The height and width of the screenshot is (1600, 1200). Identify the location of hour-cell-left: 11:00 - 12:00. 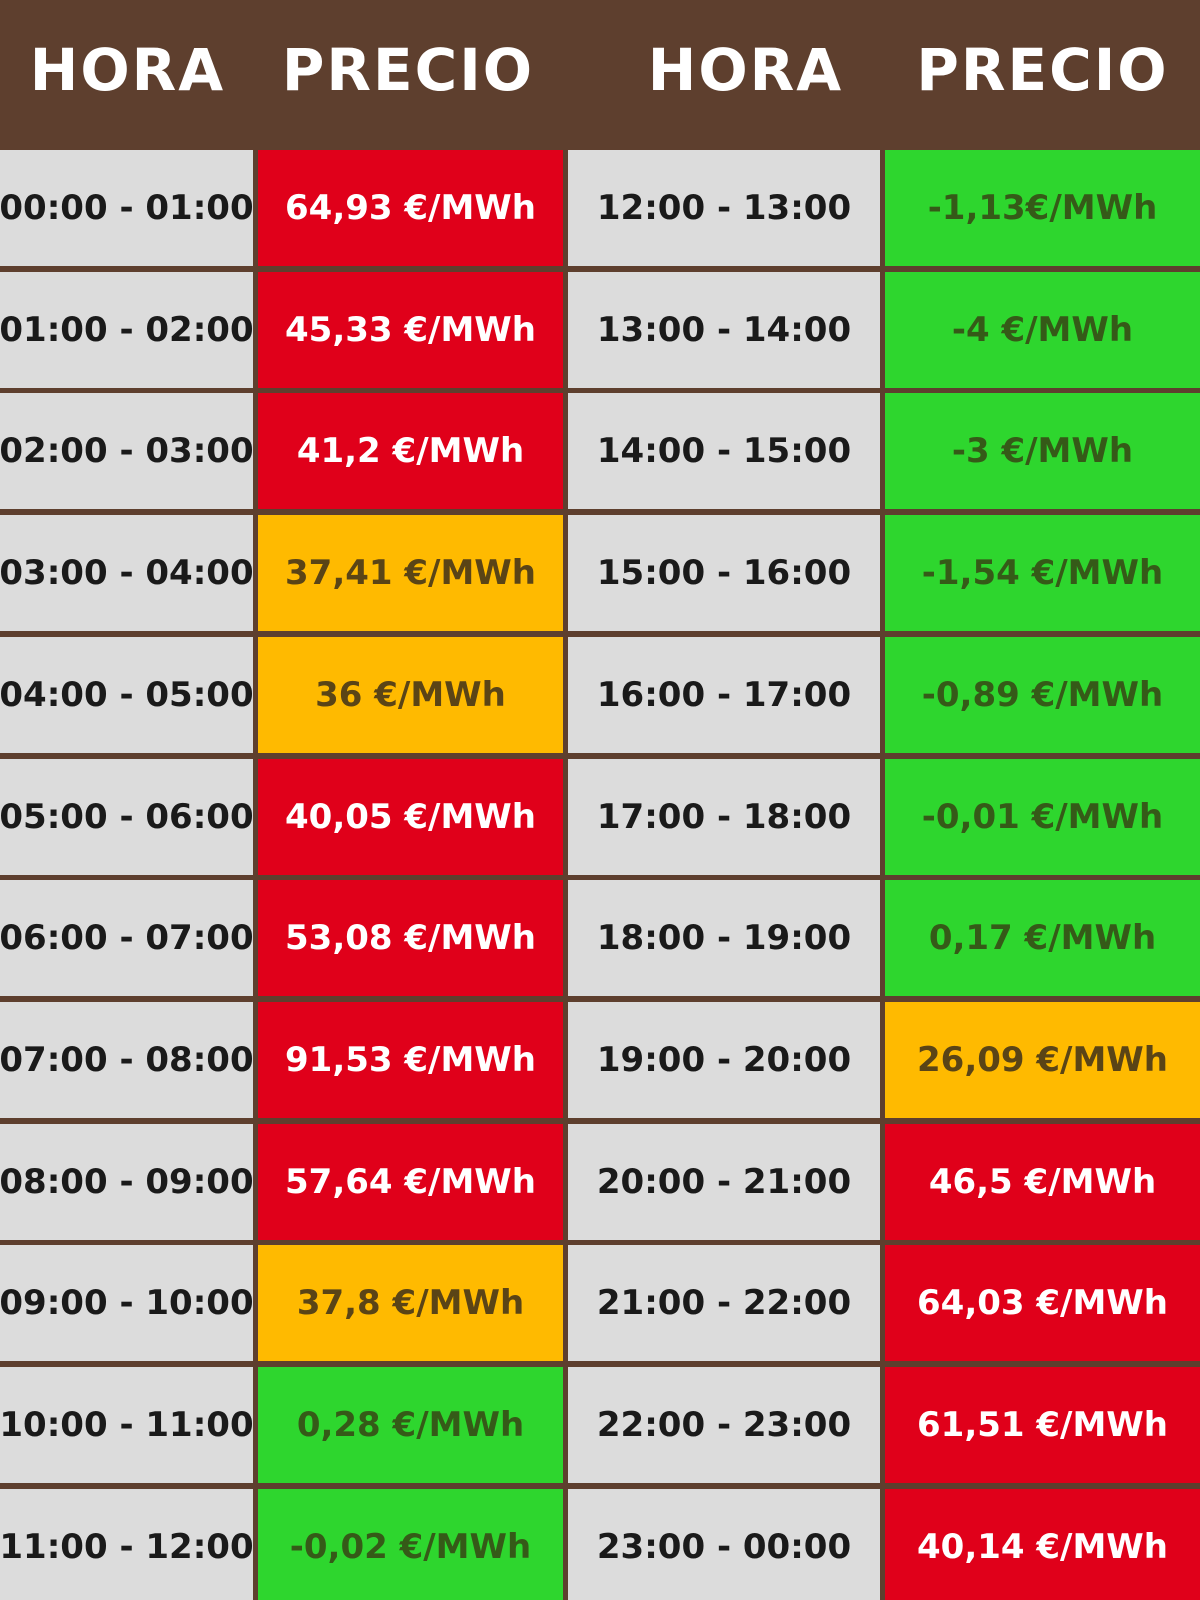
(126, 1544).